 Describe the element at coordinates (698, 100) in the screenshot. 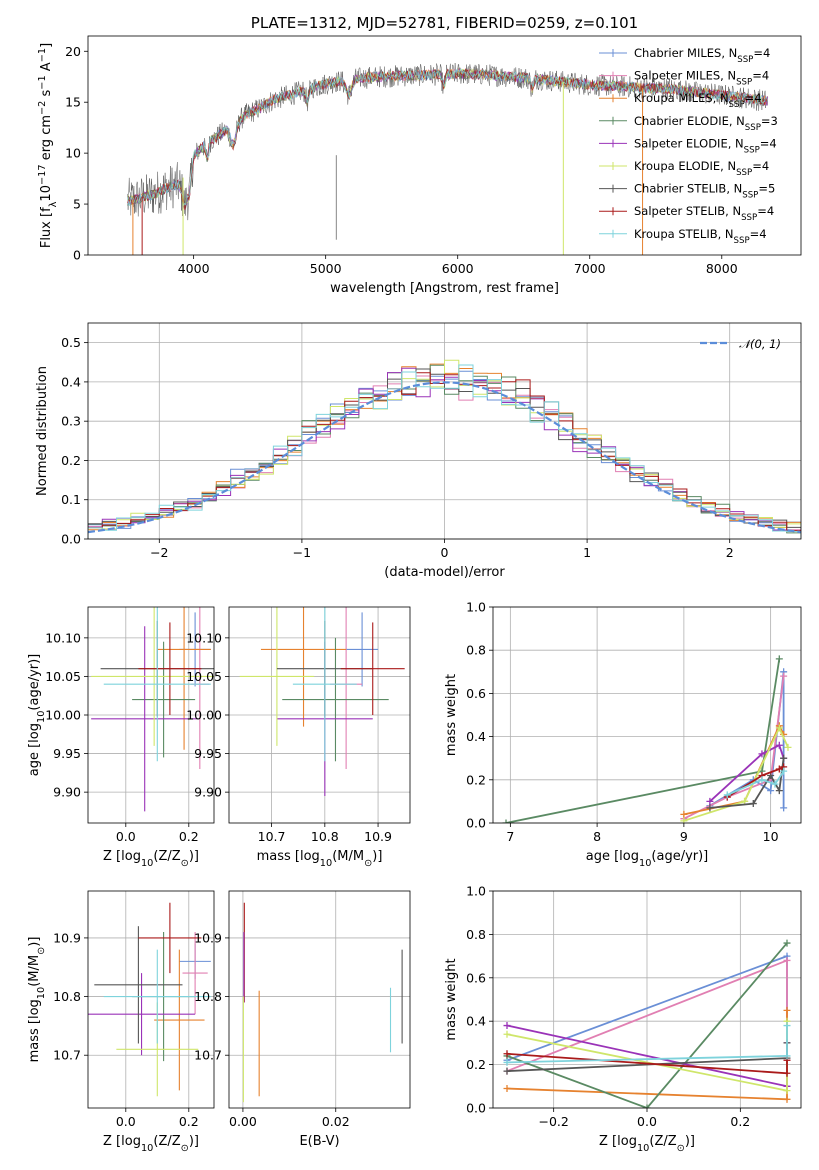

I see `legend-label: Kroupa MILES, NSSP=4` at that location.